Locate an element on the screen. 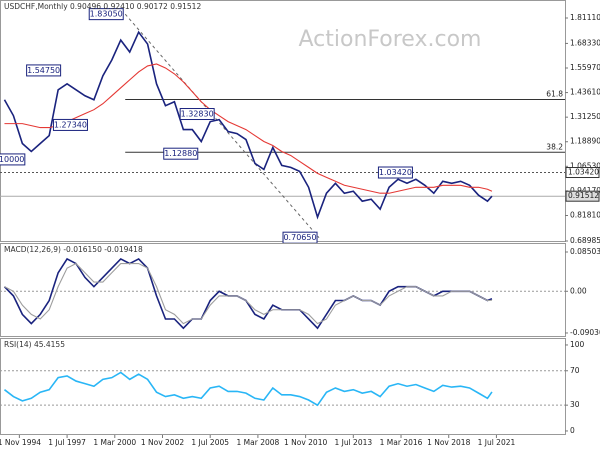 The image size is (600, 450). x-tick-label: 1 Jul 2013 is located at coordinates (353, 442).